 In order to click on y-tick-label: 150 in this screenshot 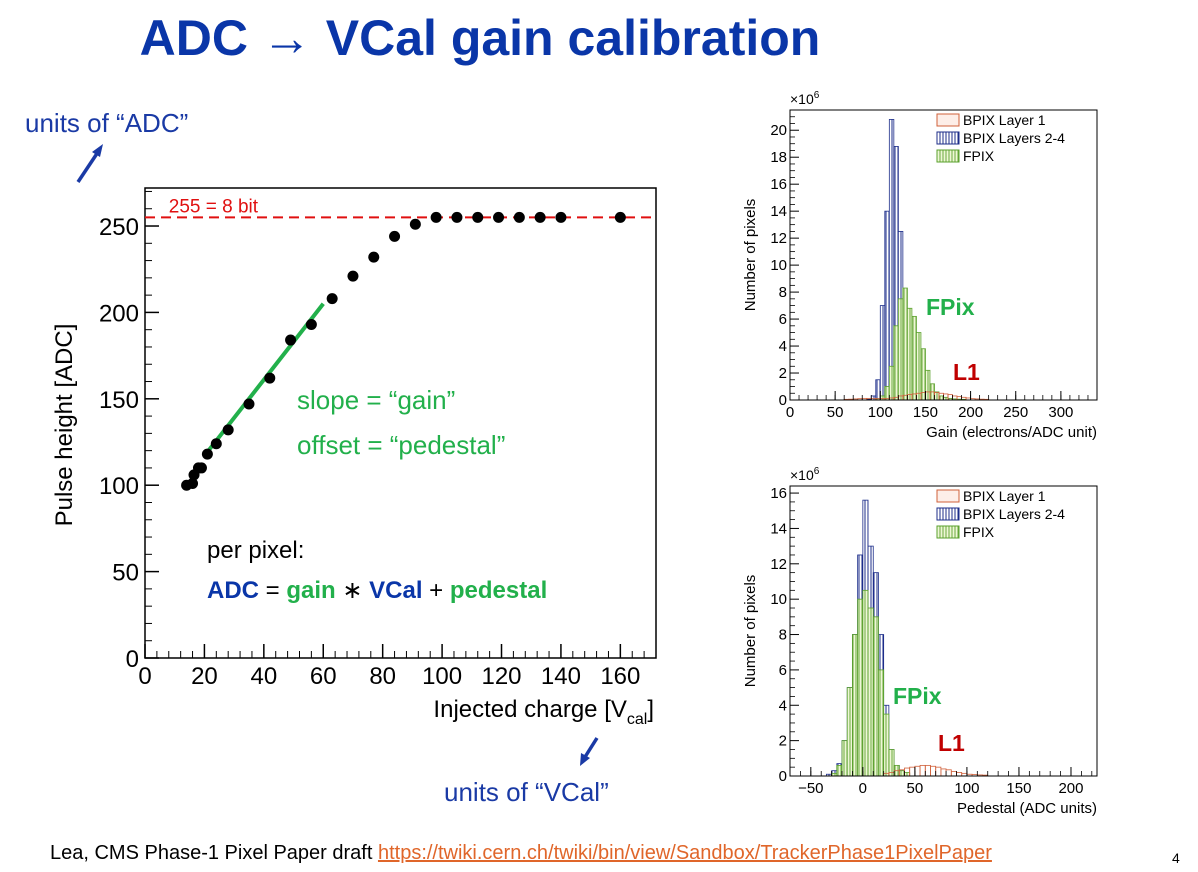, I will do `click(119, 400)`.